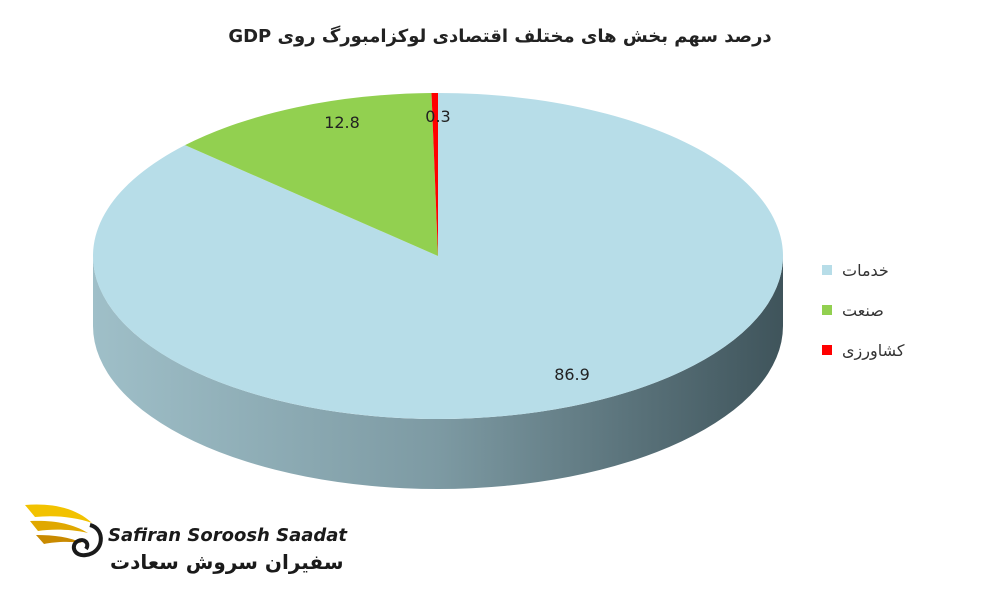 This screenshot has width=1000, height=600. Describe the element at coordinates (873, 350) in the screenshot. I see `legend-label-agriculture: کشاورزی` at that location.